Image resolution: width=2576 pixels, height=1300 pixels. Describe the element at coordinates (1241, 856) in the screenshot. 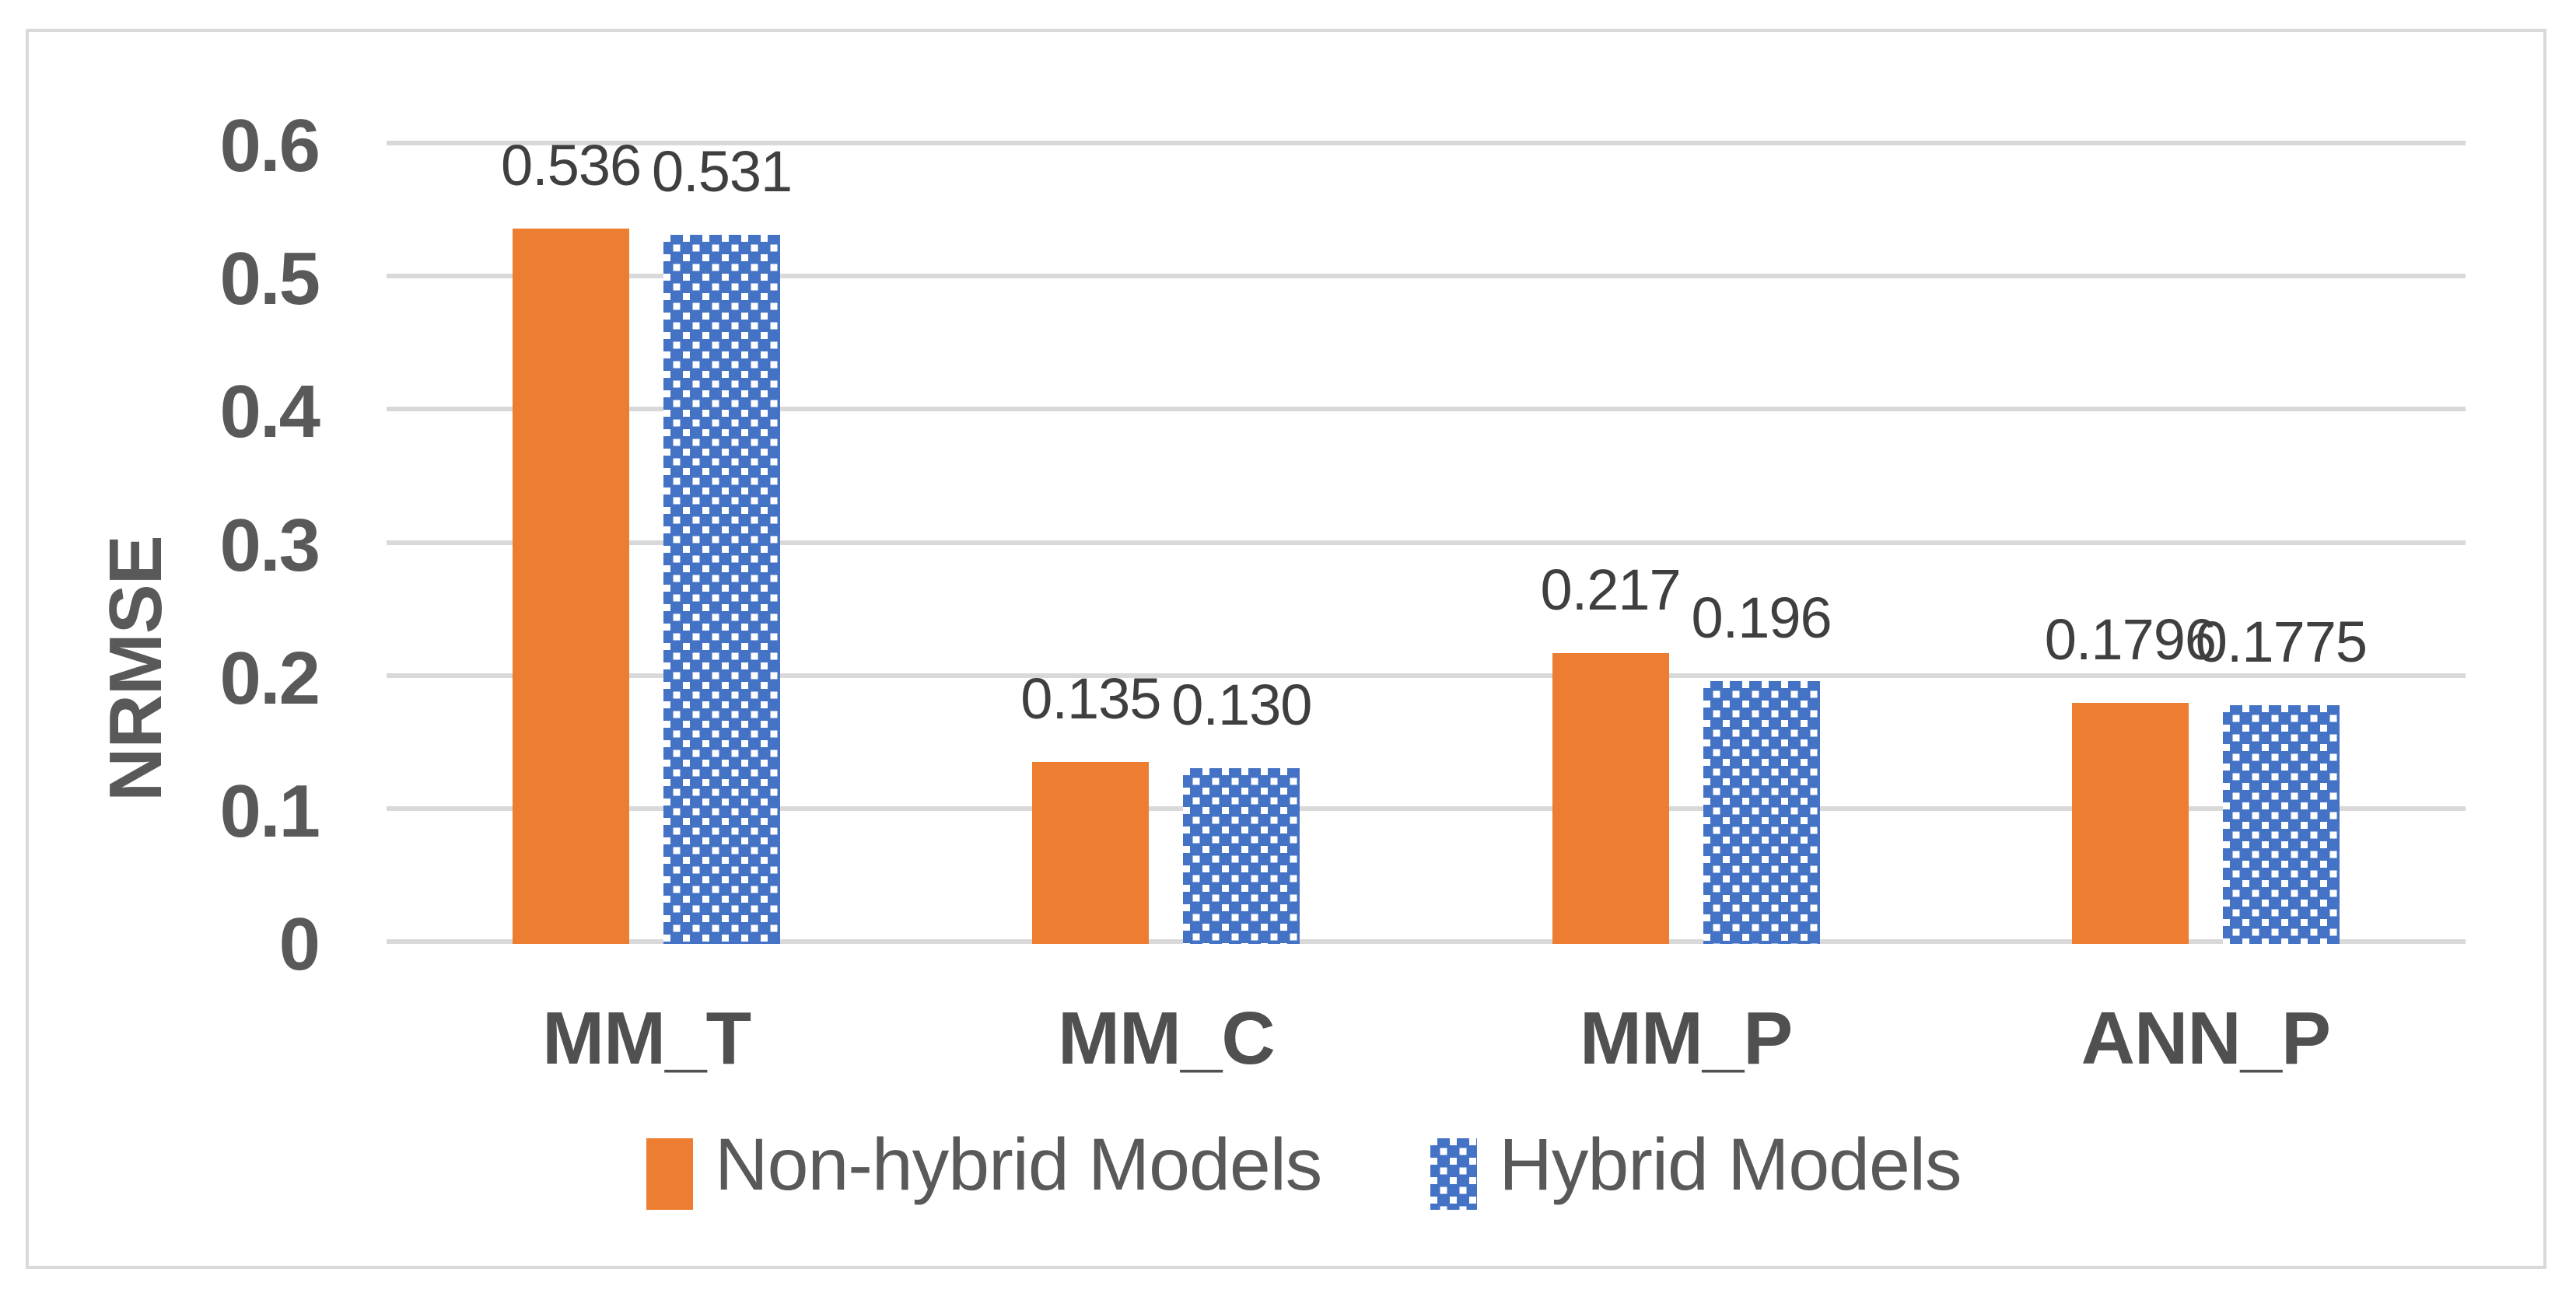

I see `bar-hybrid-mm_c` at that location.